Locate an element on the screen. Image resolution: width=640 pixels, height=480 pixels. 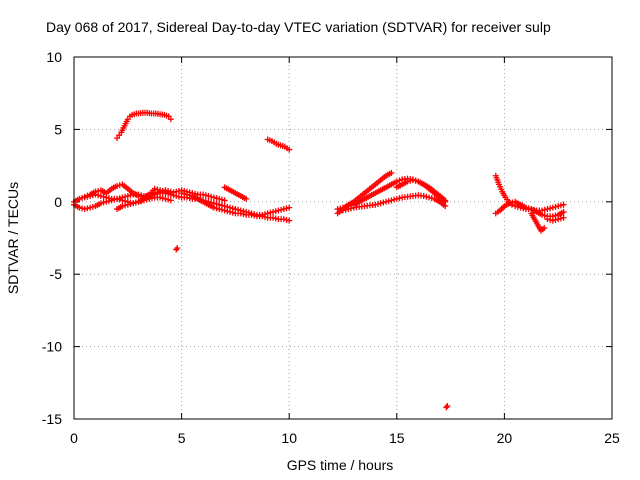
x-tick-labels: 0 5 10 15 20 25 is located at coordinates (345, 438).